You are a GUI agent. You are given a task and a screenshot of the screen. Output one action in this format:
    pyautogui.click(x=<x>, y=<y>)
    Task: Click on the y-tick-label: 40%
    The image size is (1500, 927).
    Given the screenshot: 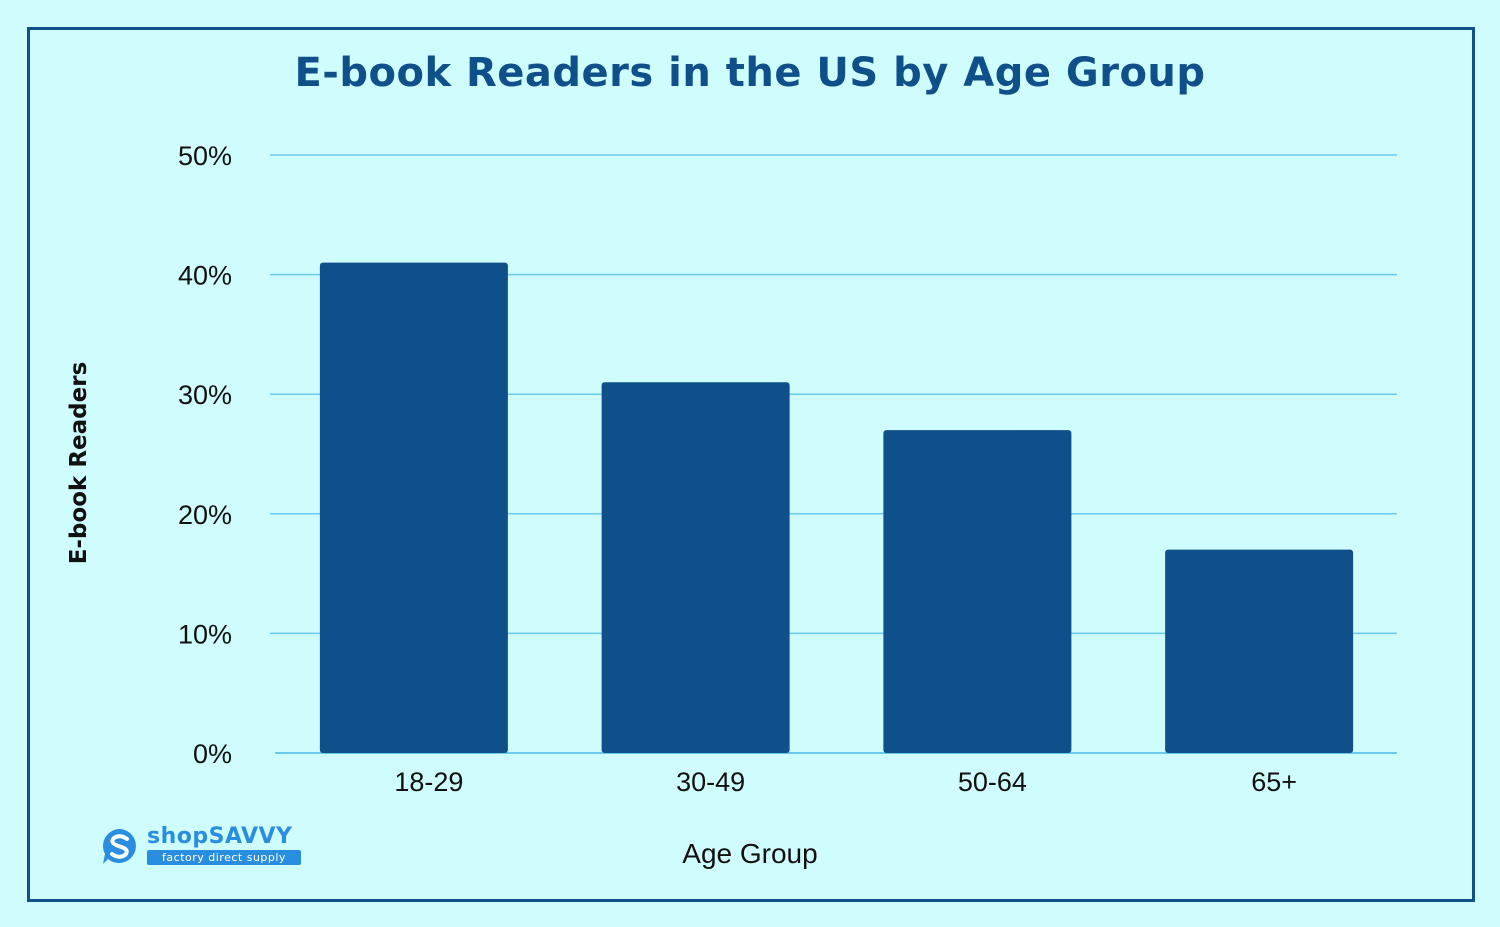 What is the action you would take?
    pyautogui.click(x=205, y=276)
    